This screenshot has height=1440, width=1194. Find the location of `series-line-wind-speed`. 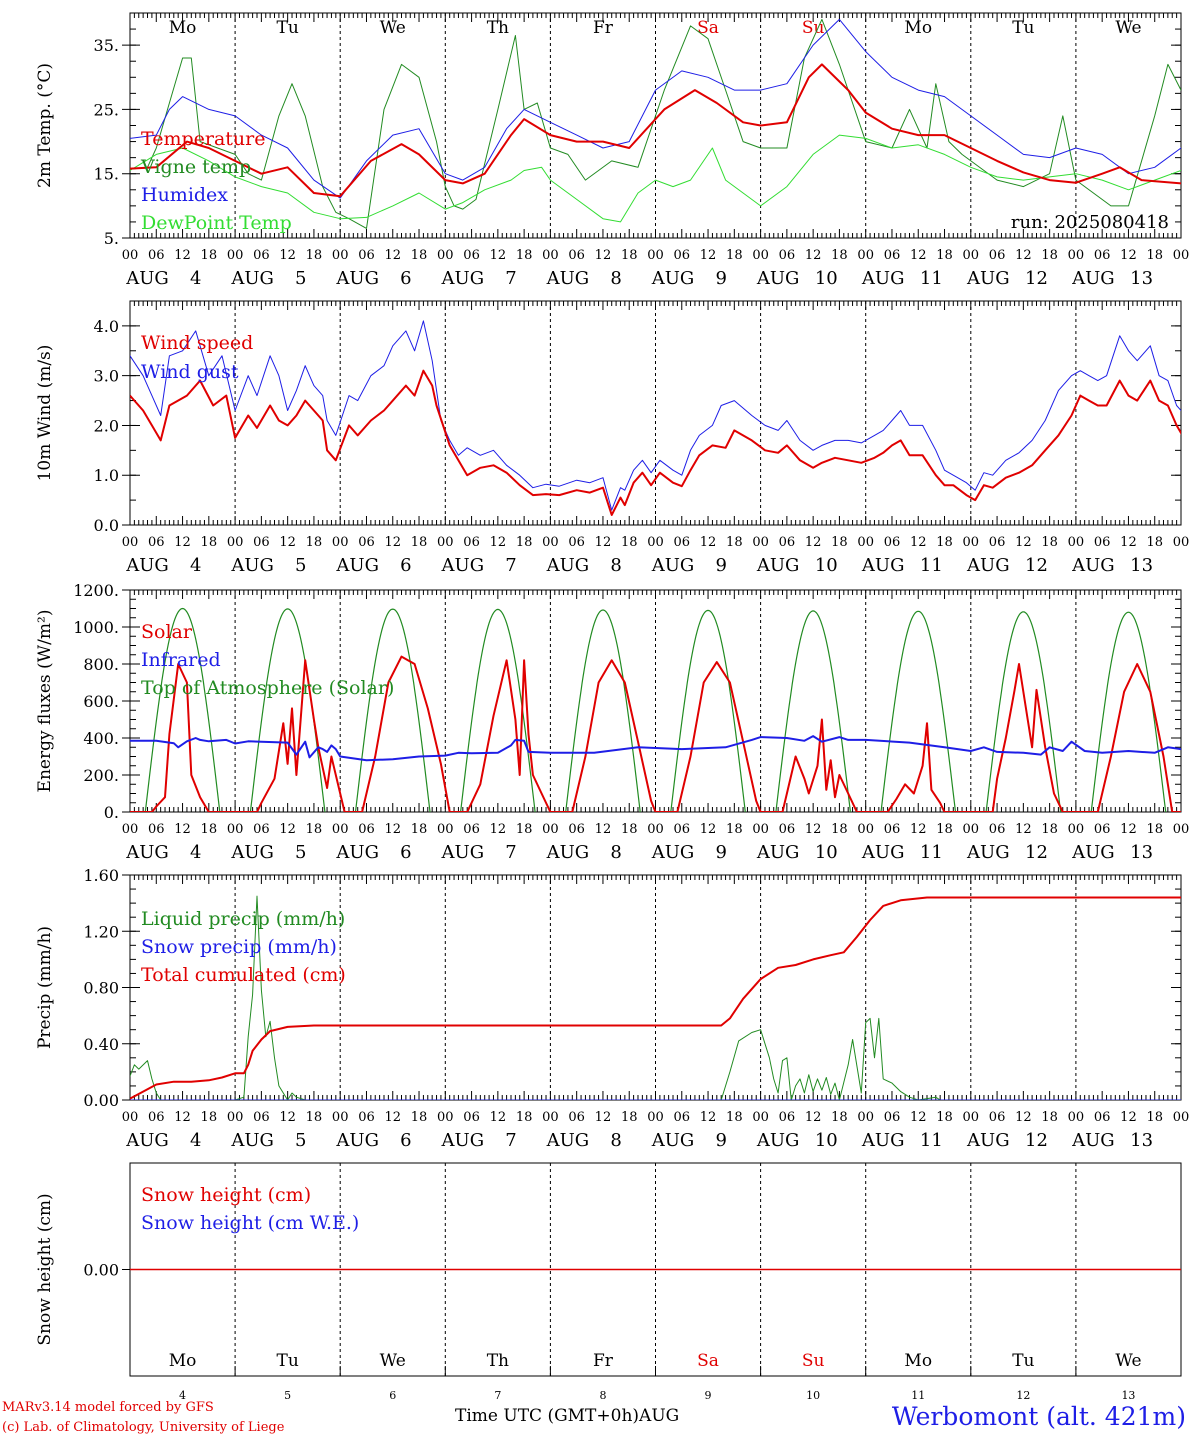

series-line-wind-speed is located at coordinates (655, 442).